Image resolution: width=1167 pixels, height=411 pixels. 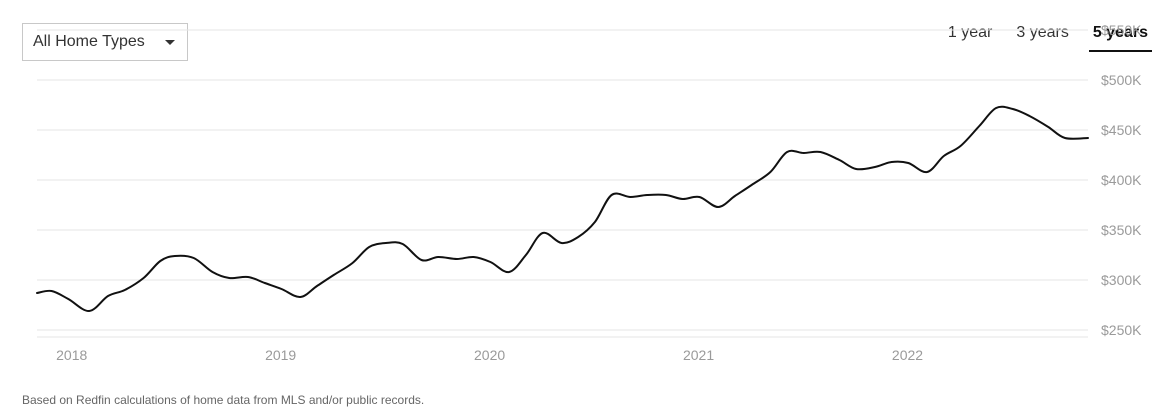 I want to click on caret-down-icon, so click(x=170, y=42).